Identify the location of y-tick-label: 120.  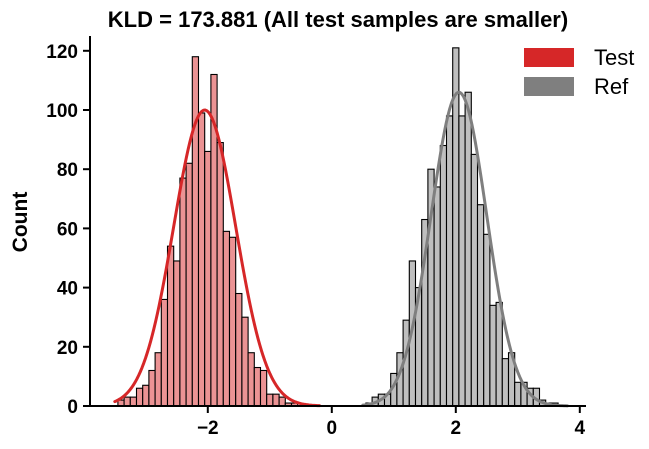
(62, 52).